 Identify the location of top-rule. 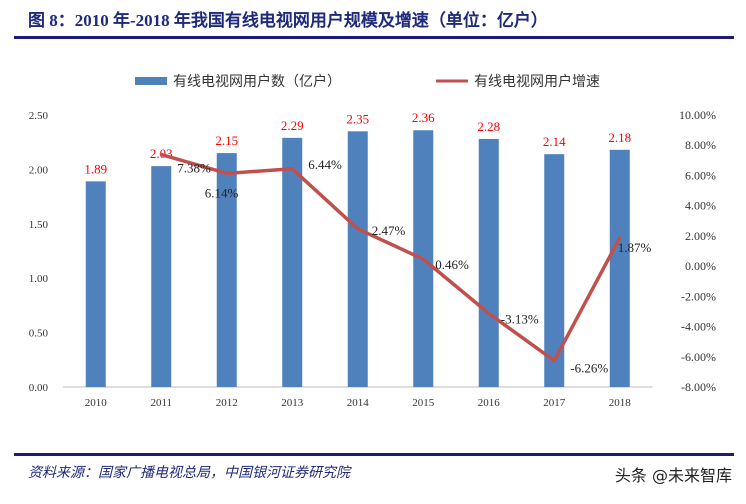
(374, 37).